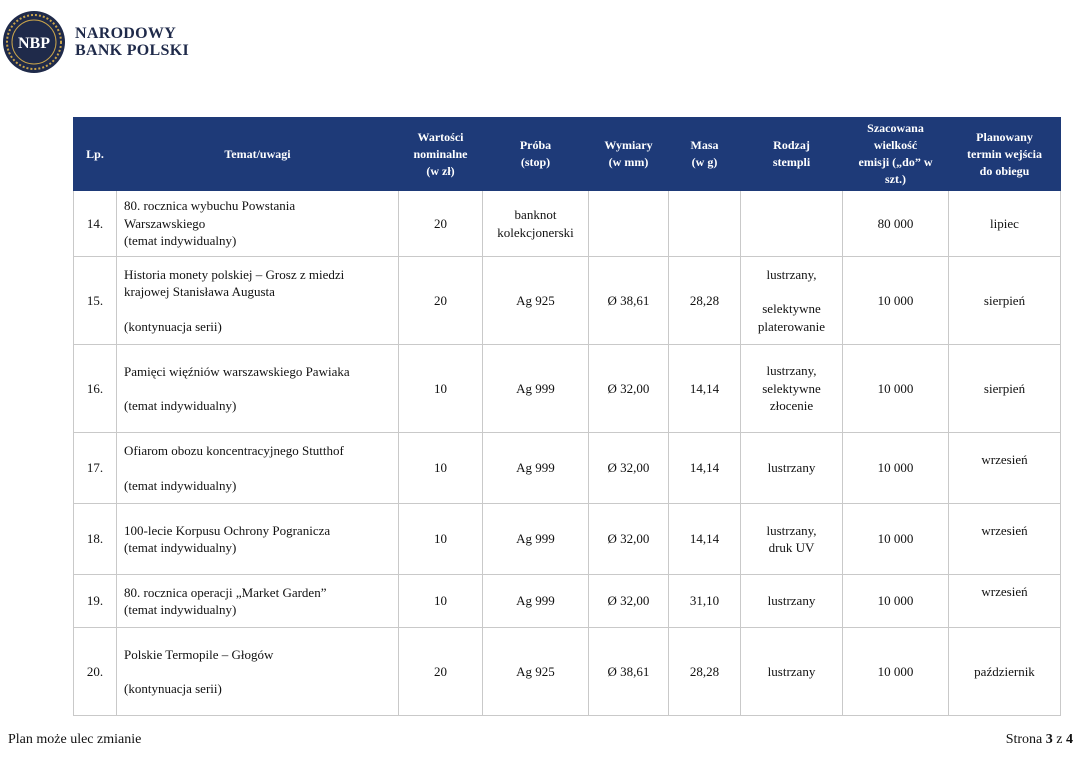 The height and width of the screenshot is (759, 1091). I want to click on row-lp: 20., so click(95, 671).